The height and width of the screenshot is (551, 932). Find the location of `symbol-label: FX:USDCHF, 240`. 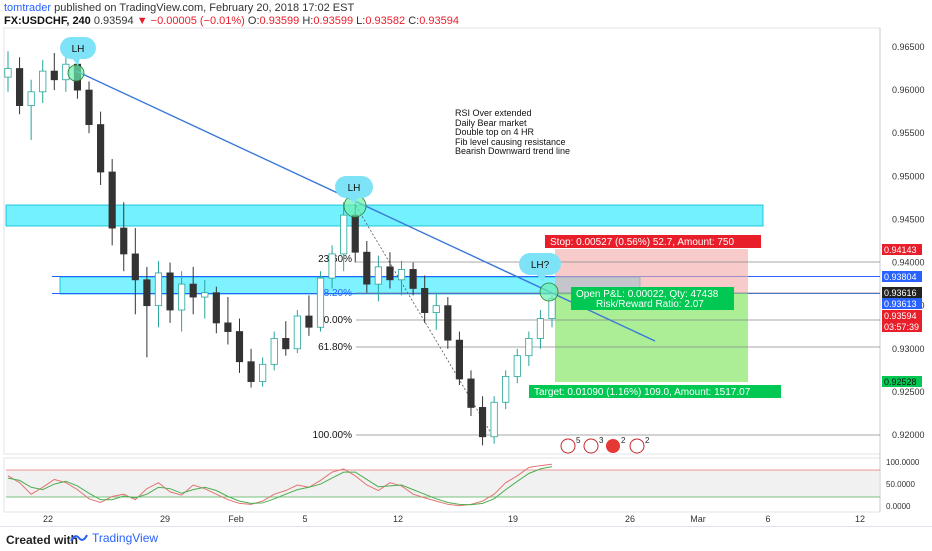

symbol-label: FX:USDCHF, 240 is located at coordinates (47, 21).